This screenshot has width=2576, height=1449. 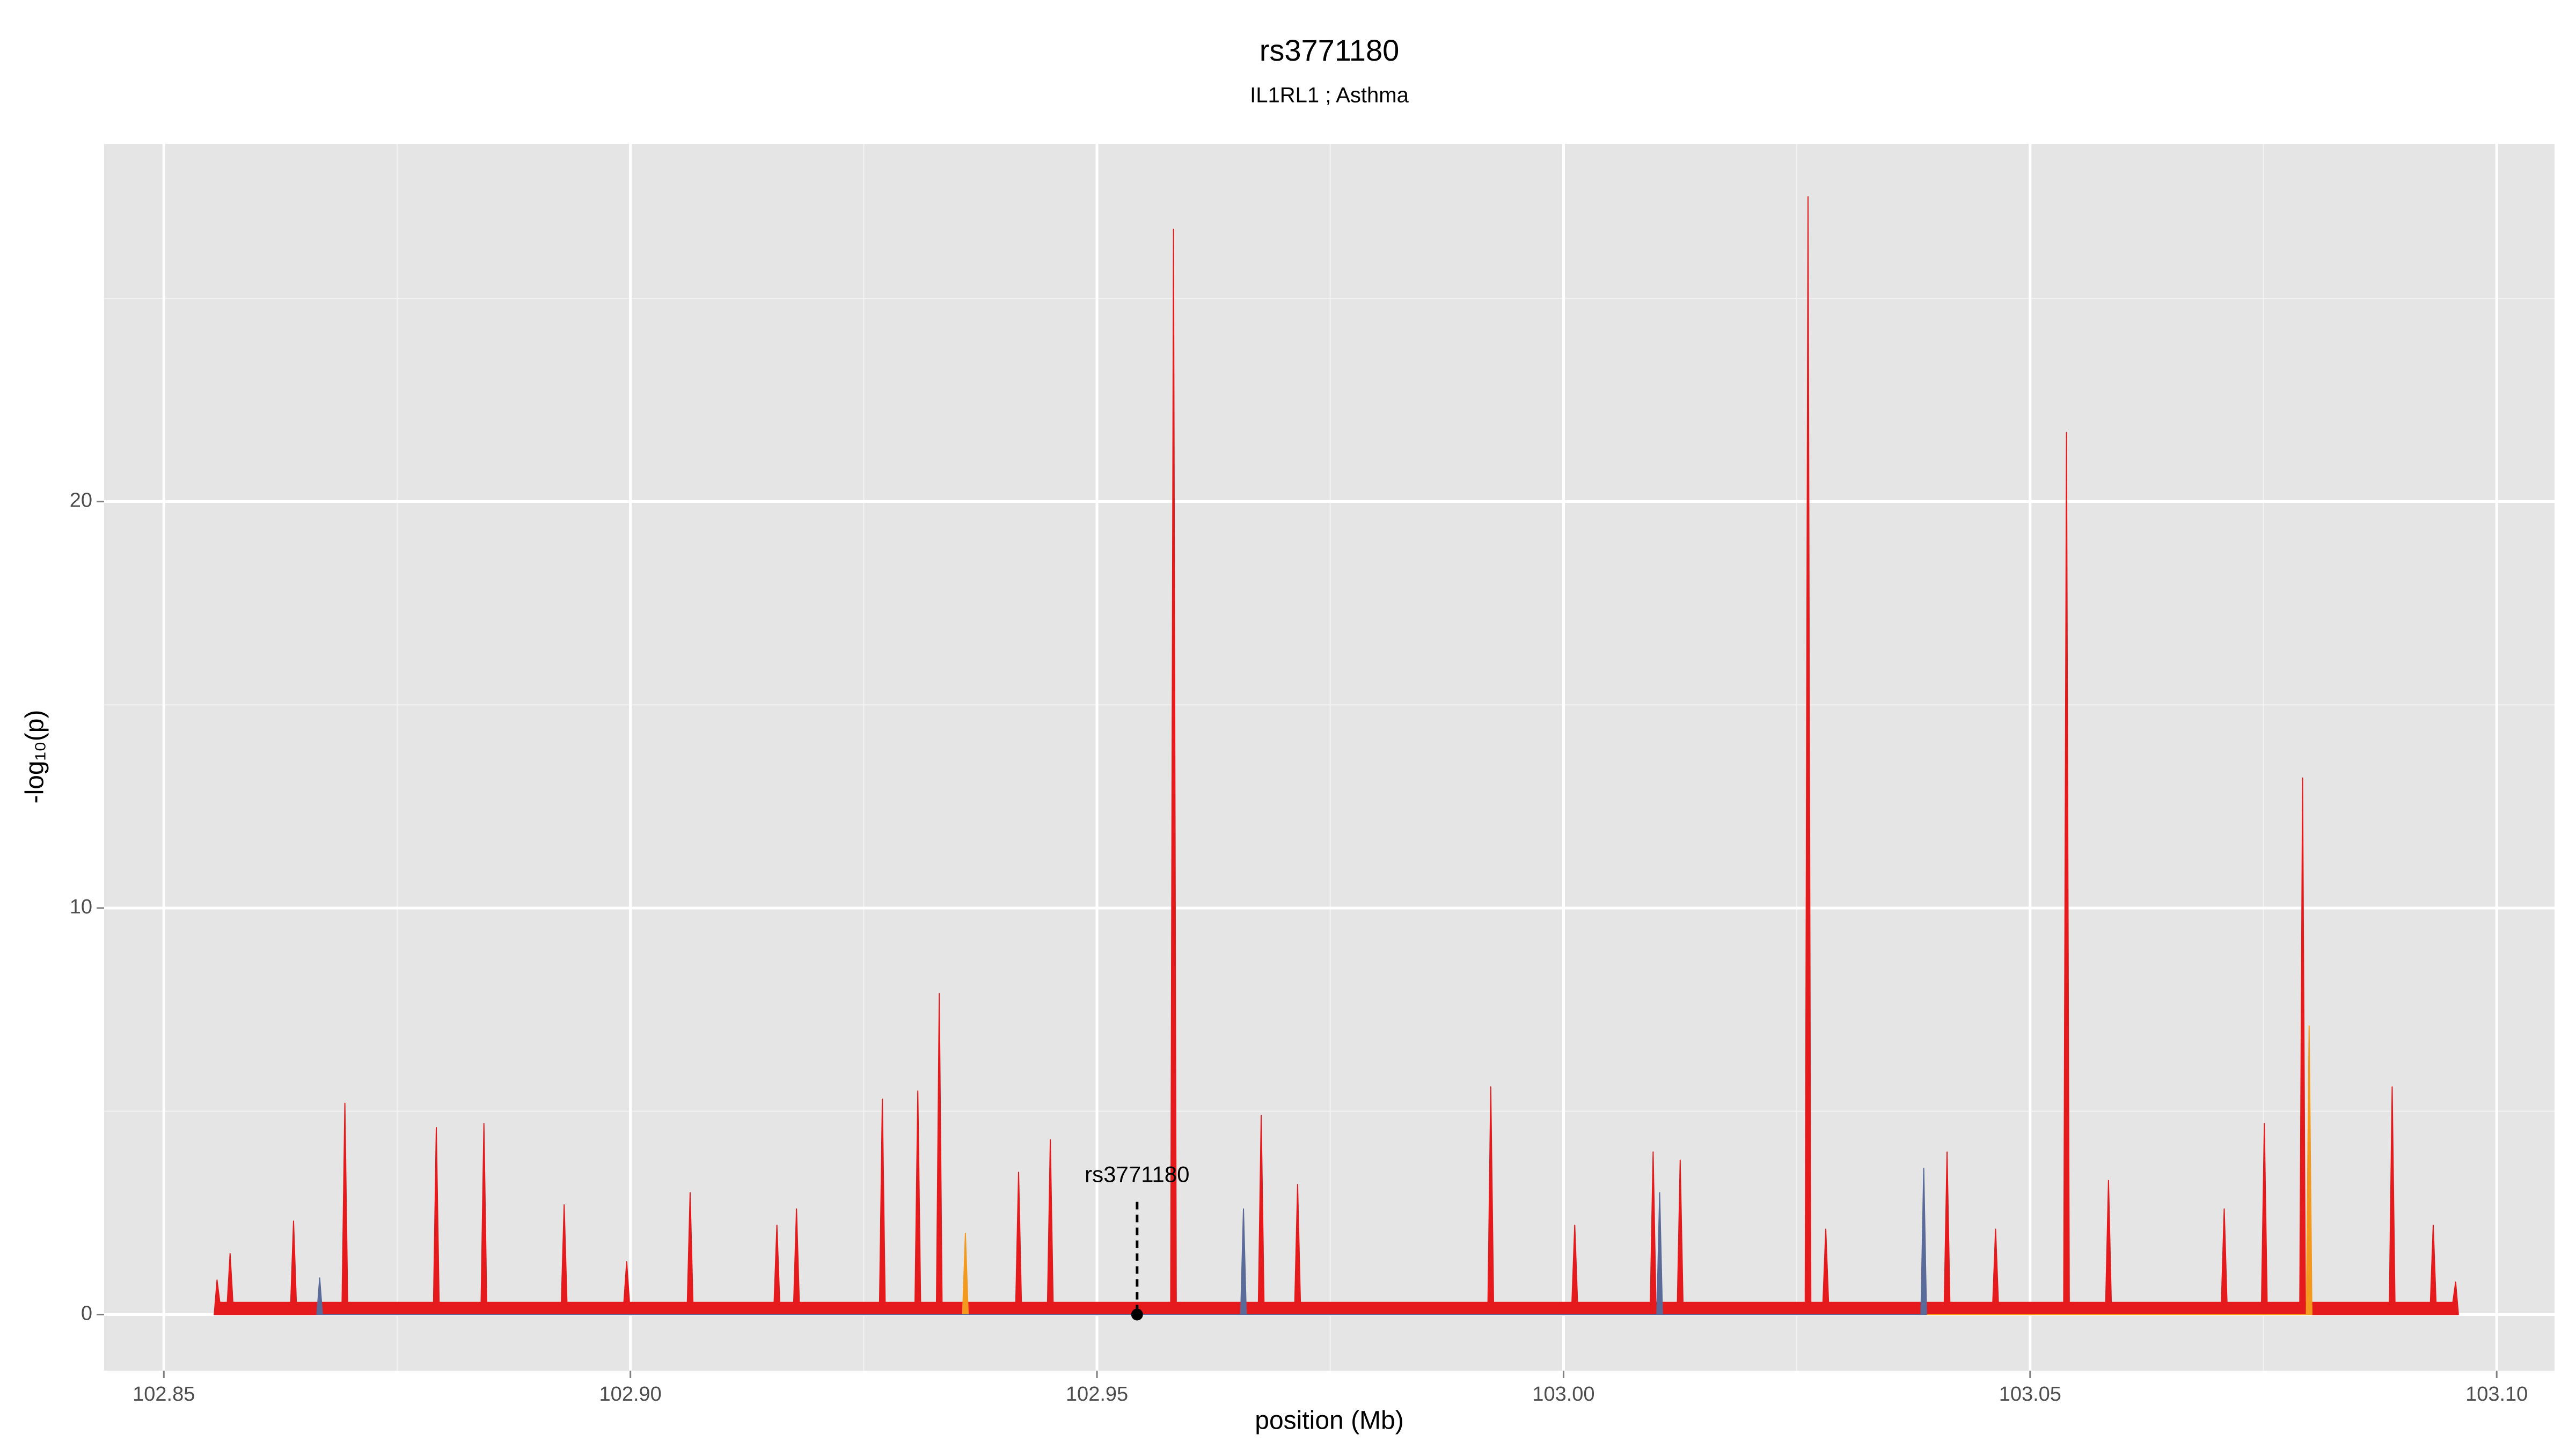 What do you see at coordinates (1329, 1421) in the screenshot?
I see `x-axis-title: position (Mb)` at bounding box center [1329, 1421].